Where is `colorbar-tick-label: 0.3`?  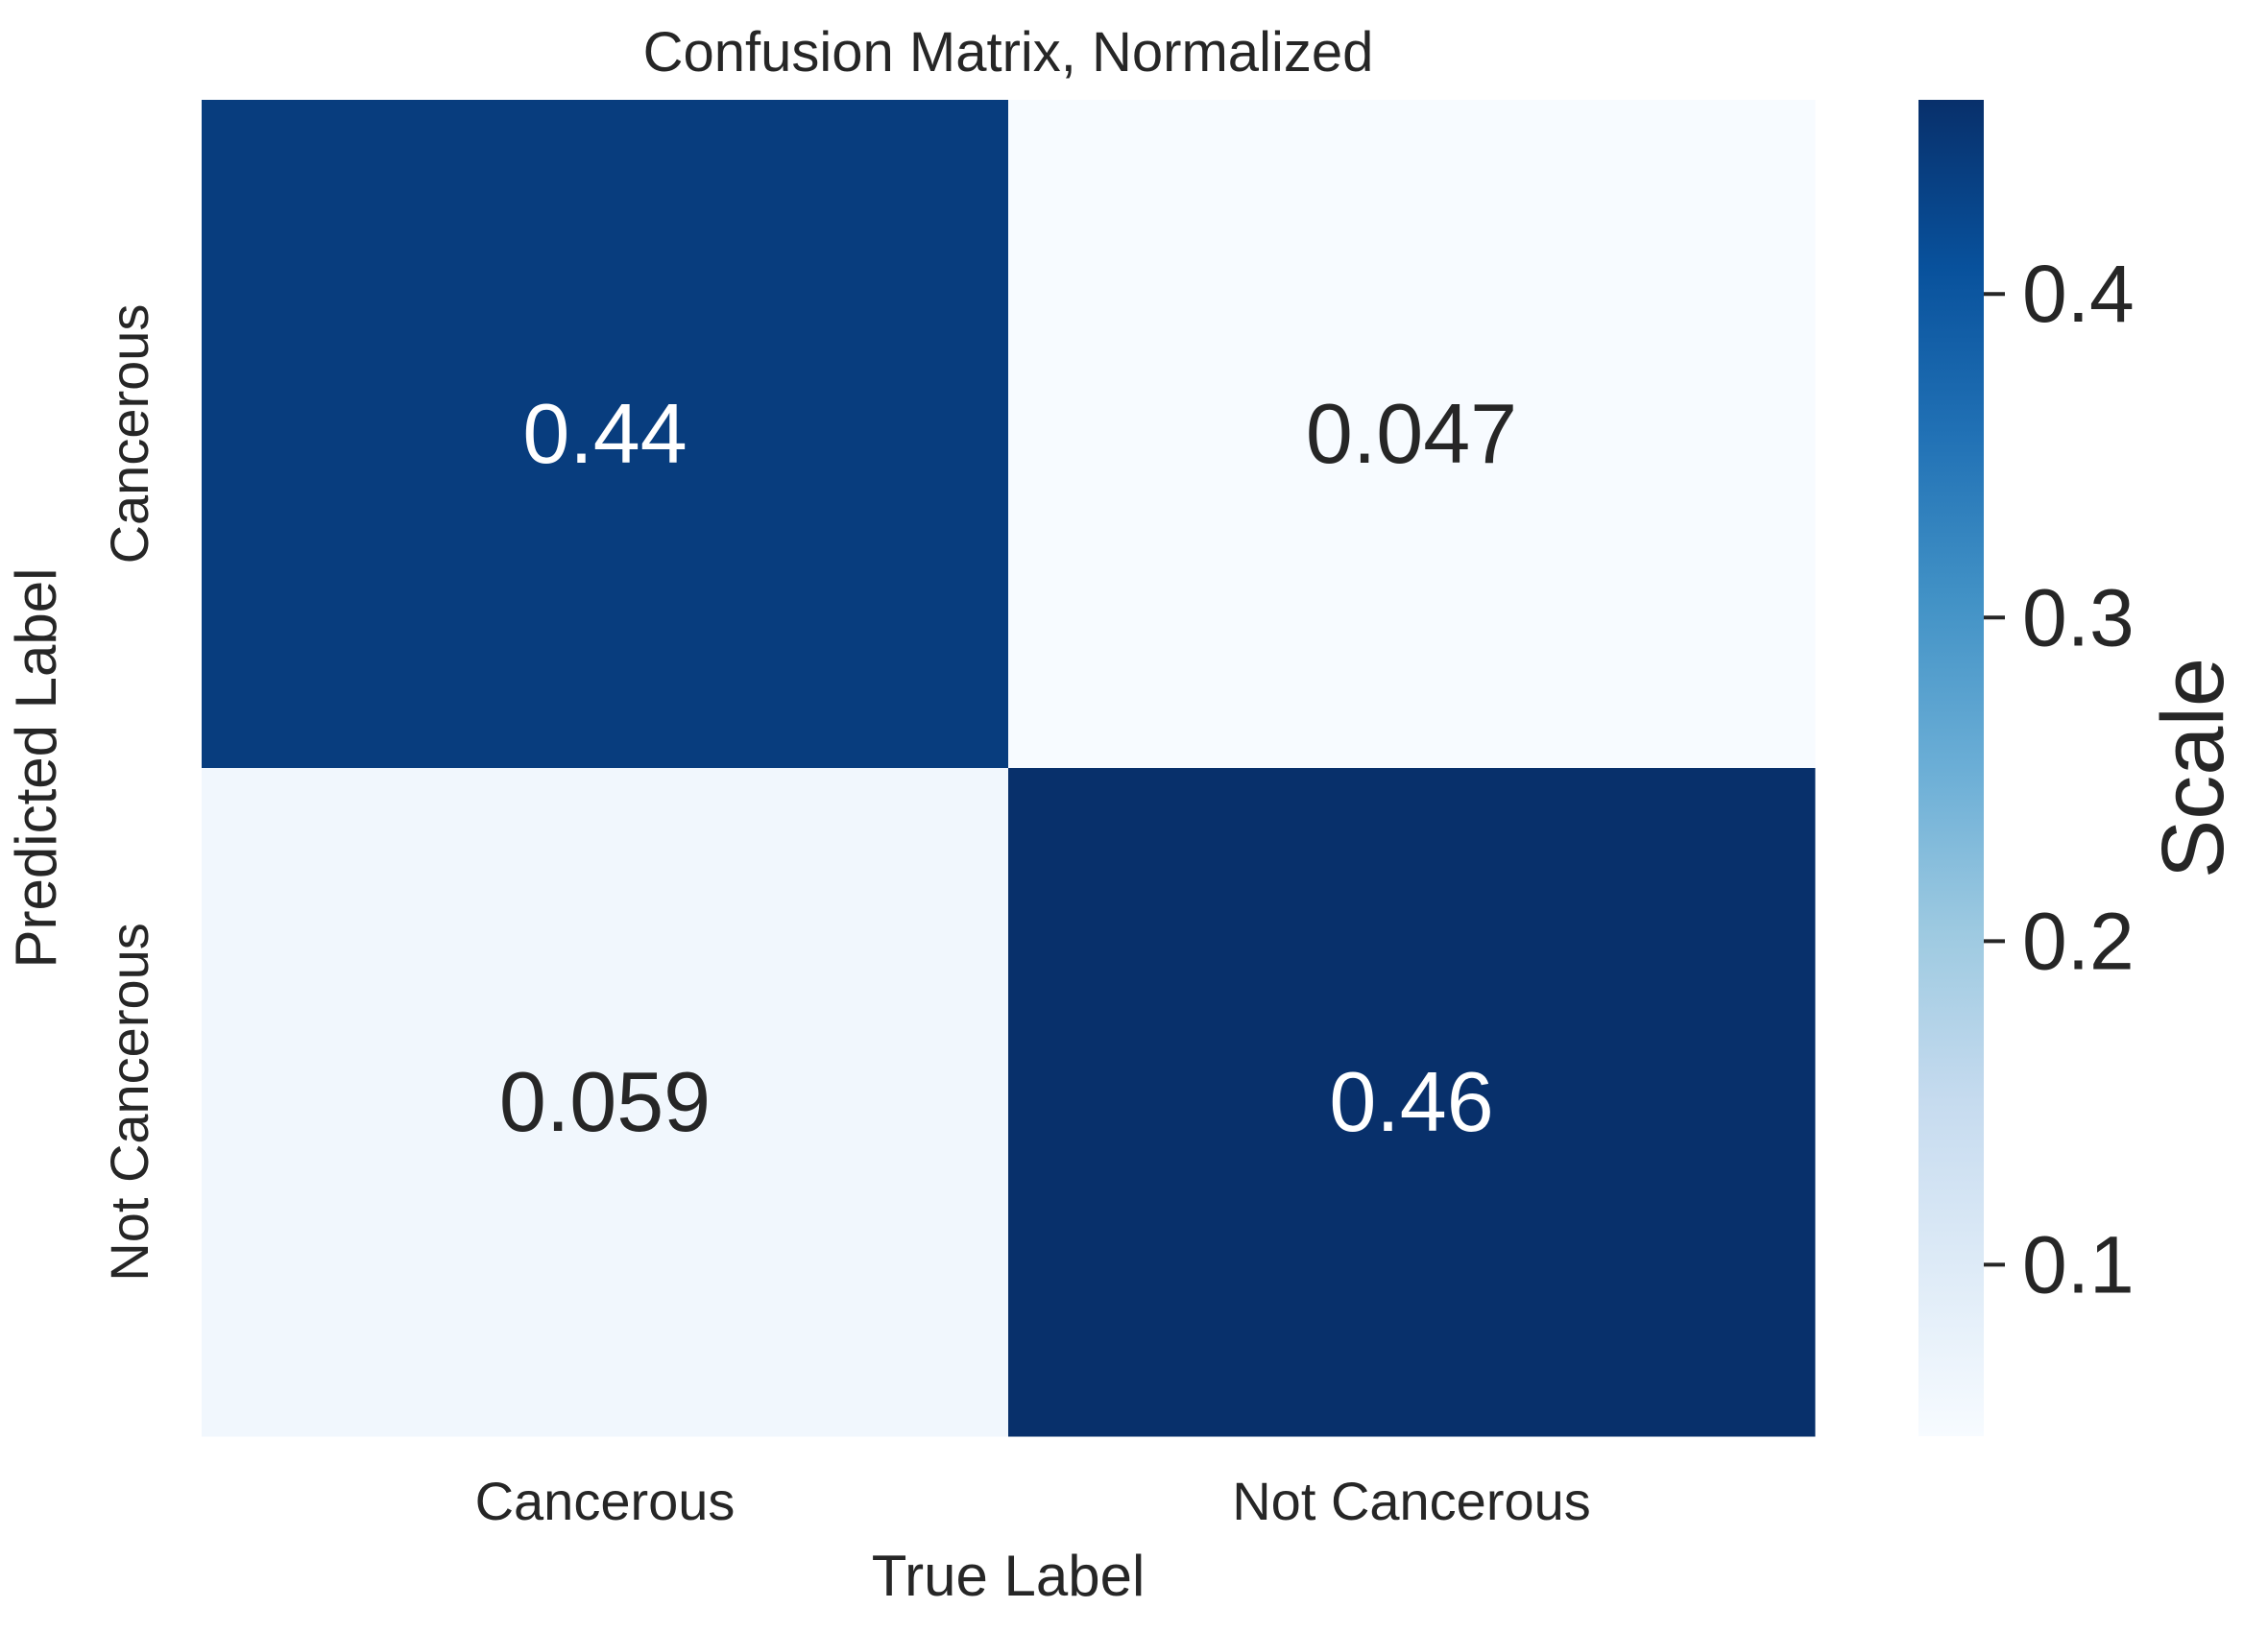 colorbar-tick-label: 0.3 is located at coordinates (2078, 617).